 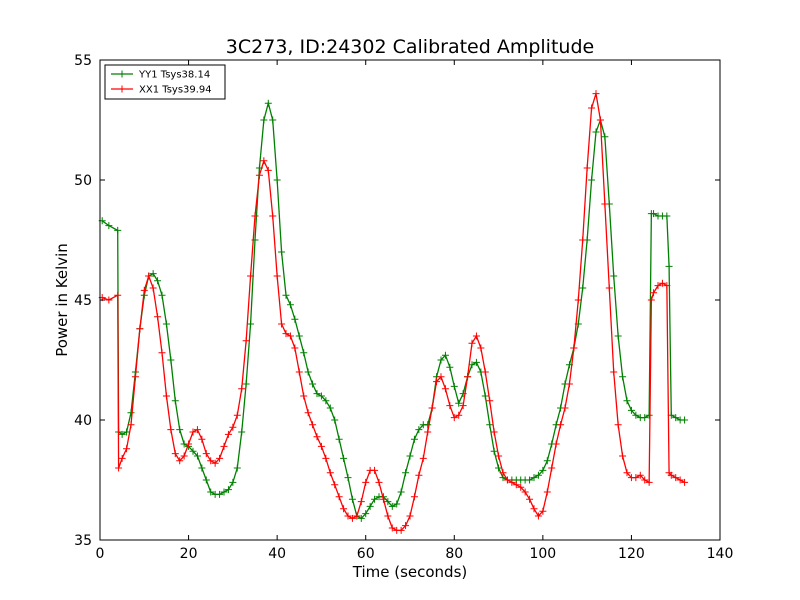 I want to click on x-tick-label: 0, so click(x=100, y=554).